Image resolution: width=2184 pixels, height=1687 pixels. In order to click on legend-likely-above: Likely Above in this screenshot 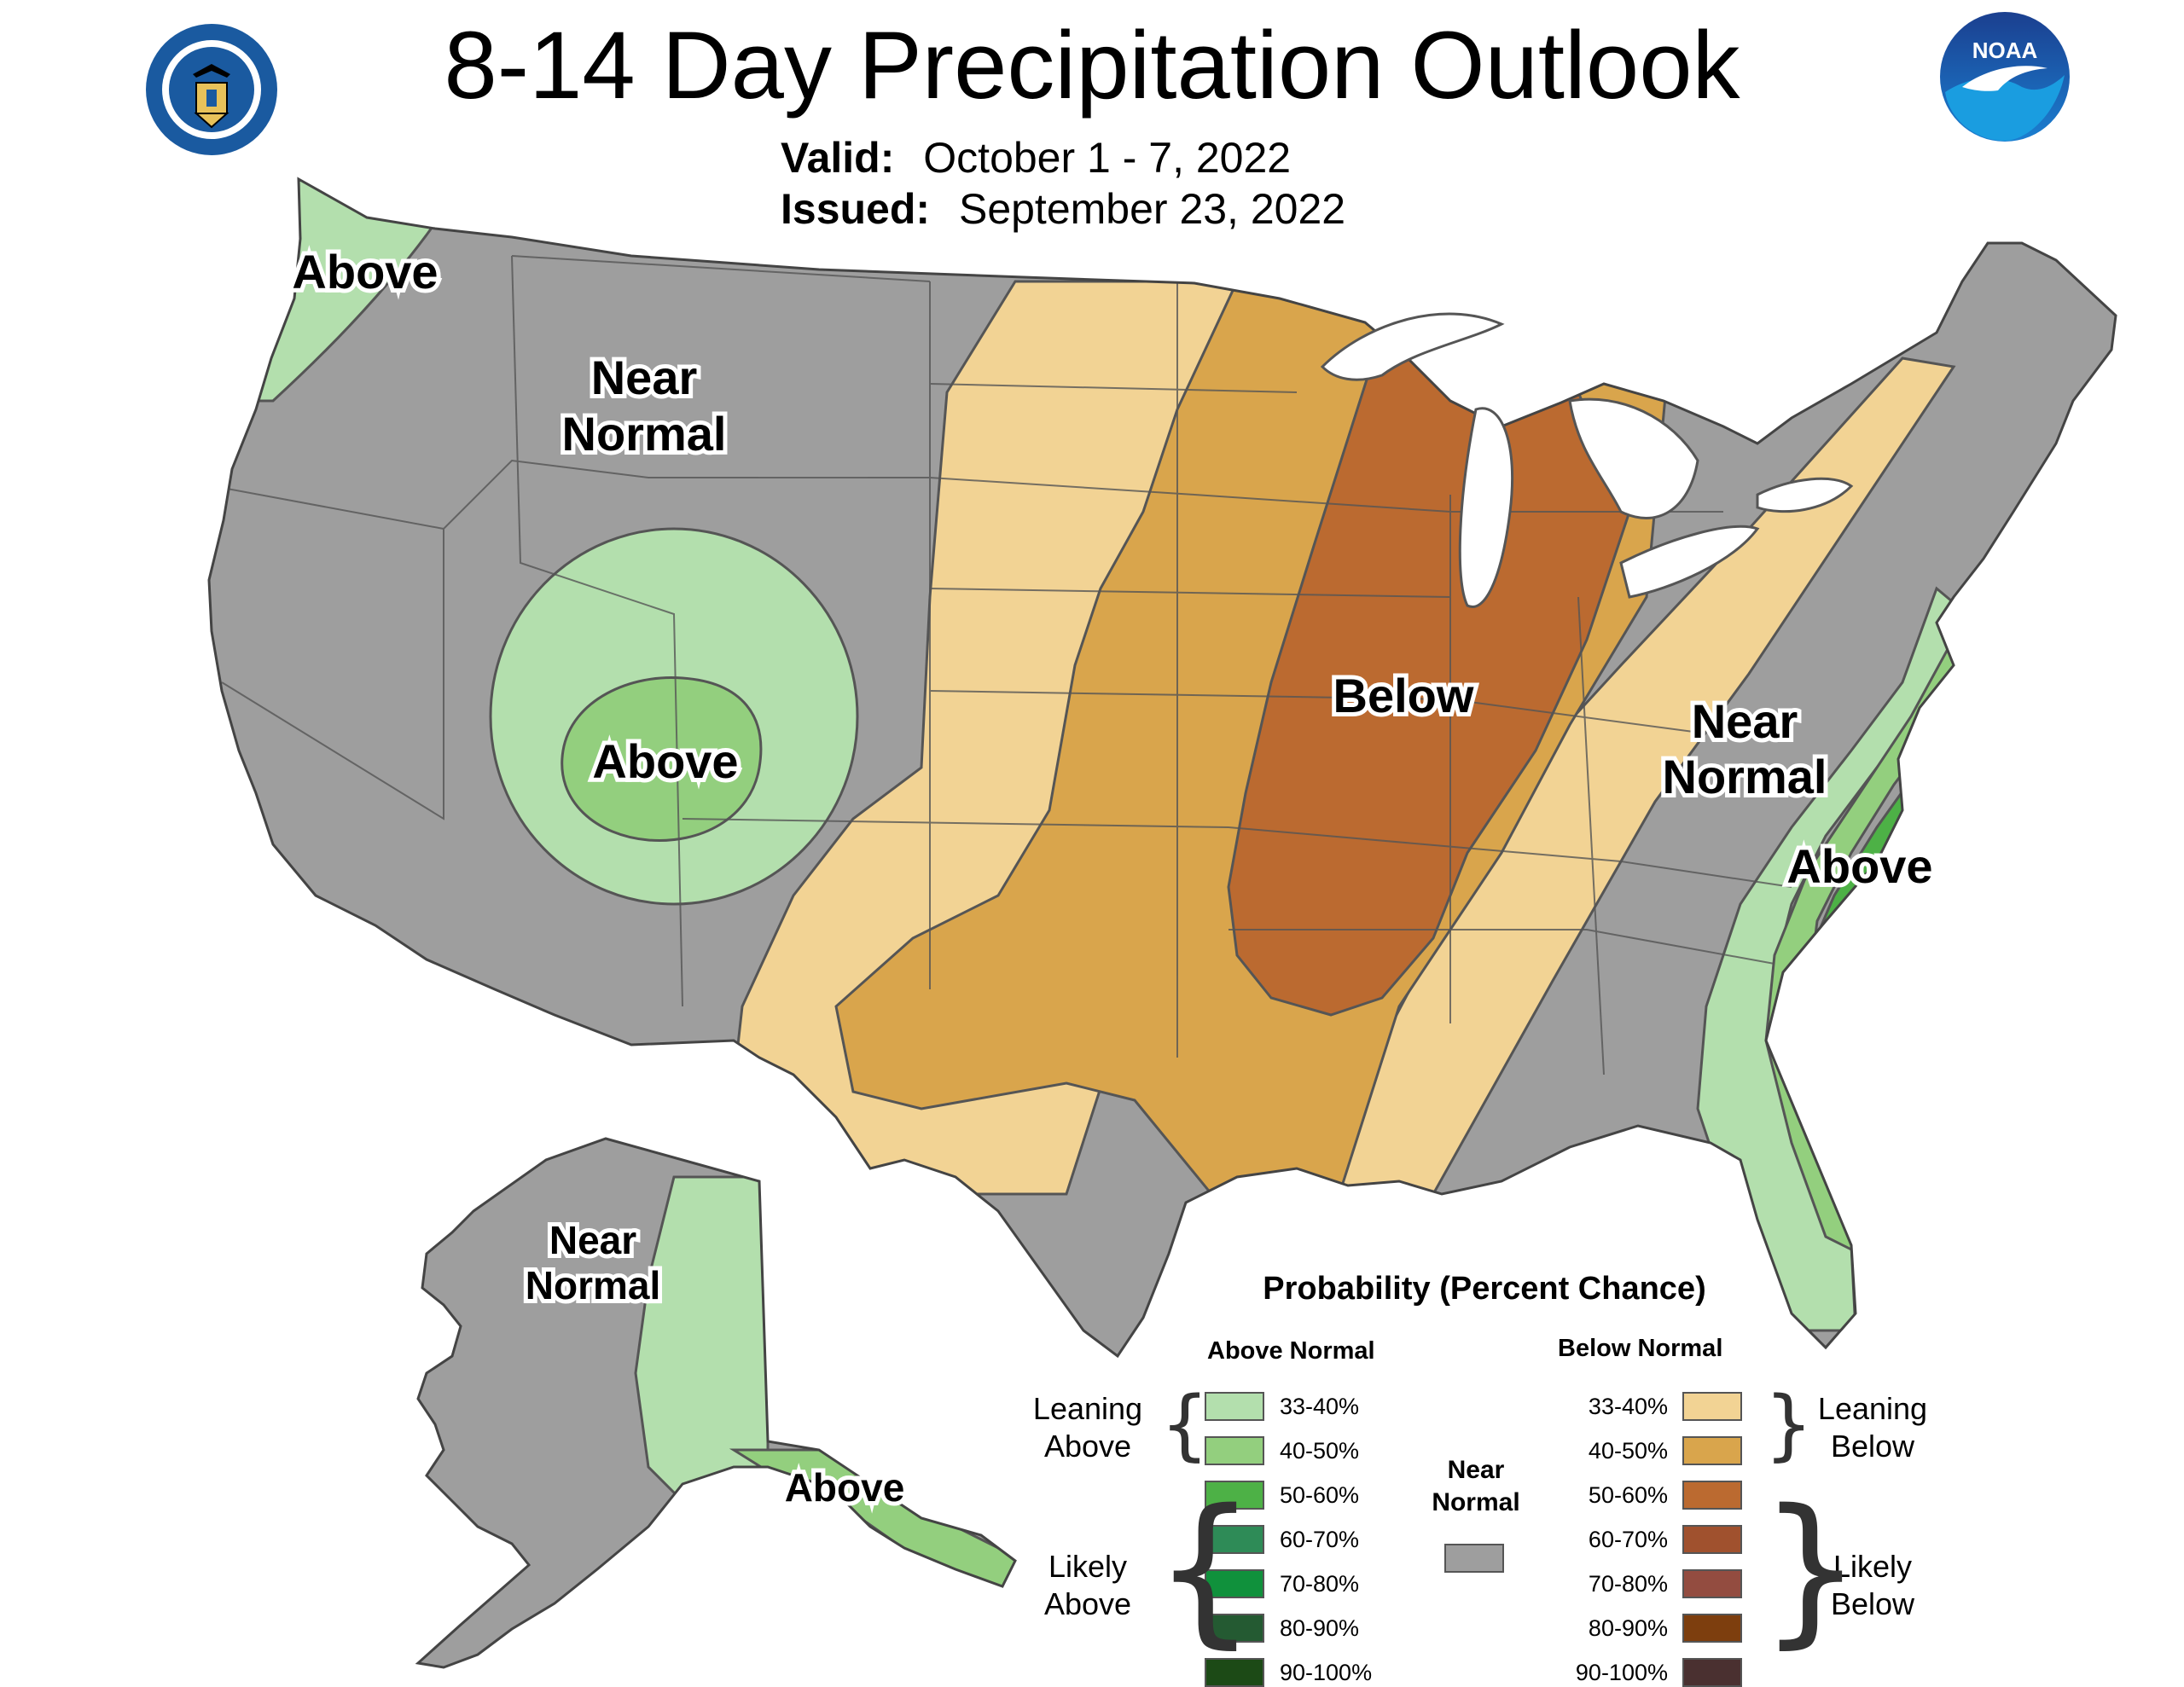, I will do `click(1088, 1586)`.